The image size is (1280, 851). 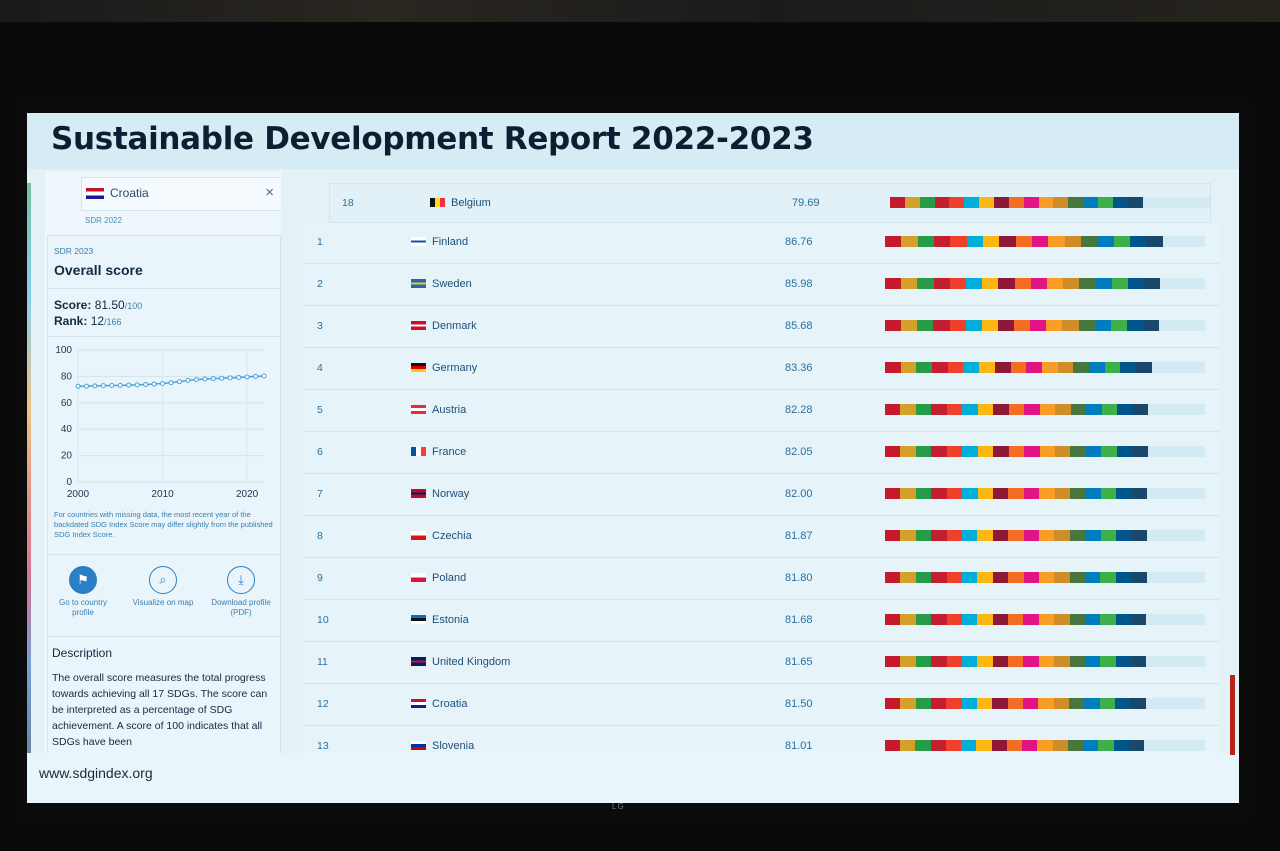 I want to click on country-cell: United Kingdom, so click(x=460, y=662).